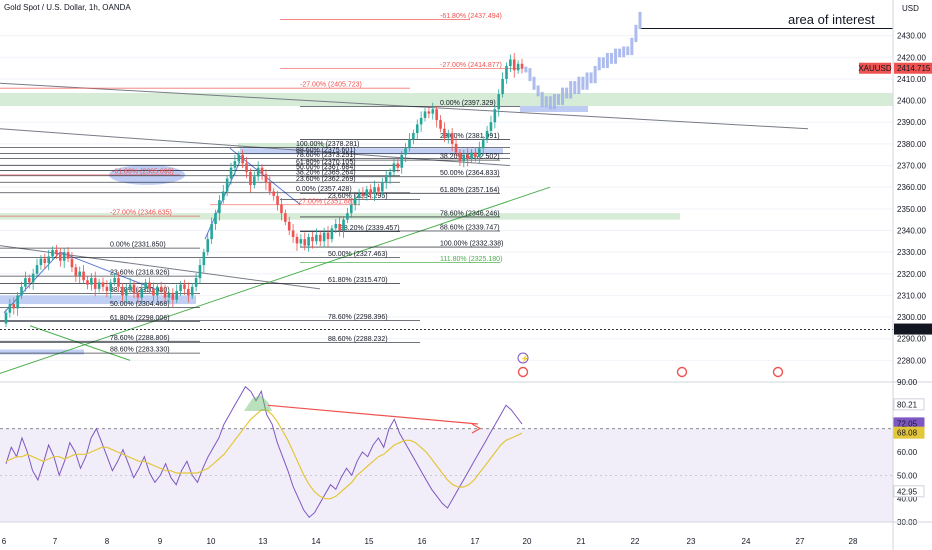 The image size is (932, 550). What do you see at coordinates (471, 16) in the screenshot?
I see `fib-level-label: -61.80% (2437.494)` at bounding box center [471, 16].